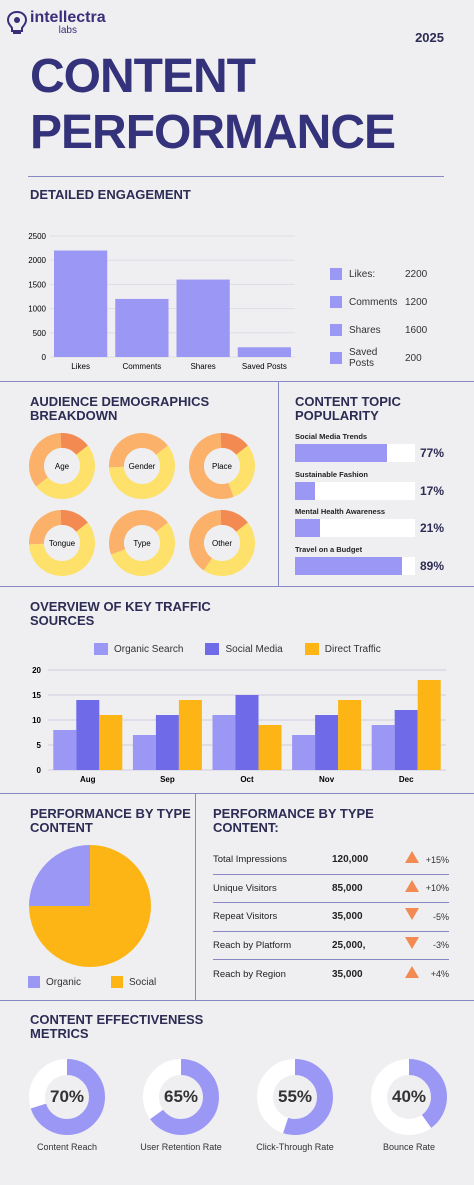  Describe the element at coordinates (348, 401) in the screenshot. I see `topics-title-line1: CONTENT TOPIC` at that location.